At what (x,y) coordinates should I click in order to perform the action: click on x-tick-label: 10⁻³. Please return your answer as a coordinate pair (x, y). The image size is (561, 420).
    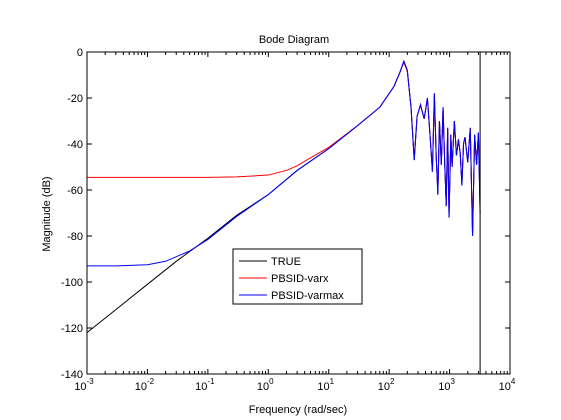
    Looking at the image, I should click on (84, 385).